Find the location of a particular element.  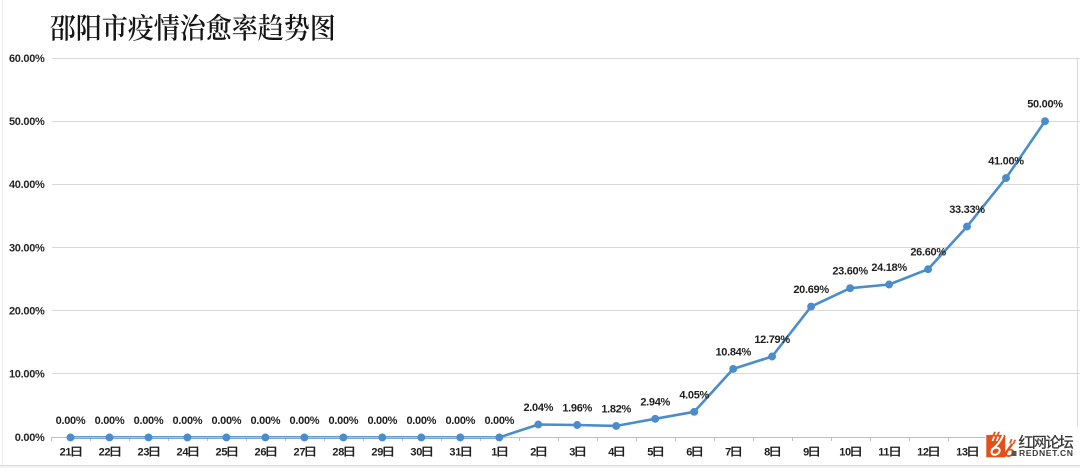

svg-text: 23.60% is located at coordinates (850, 272).